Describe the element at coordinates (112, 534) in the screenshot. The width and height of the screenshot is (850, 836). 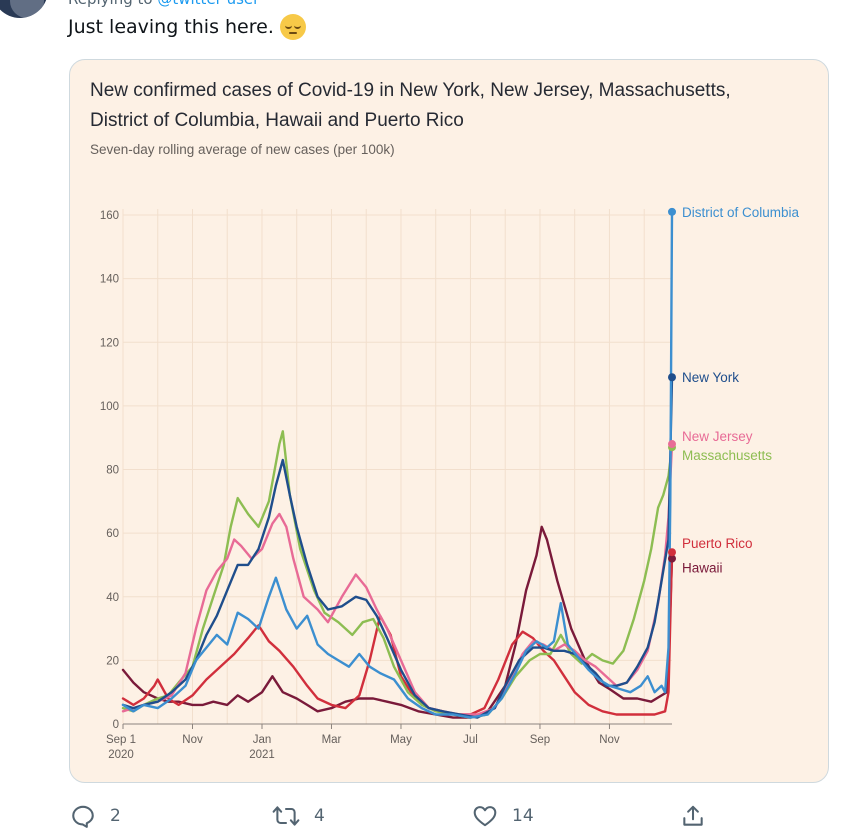
I see `y-tick-label: 60` at that location.